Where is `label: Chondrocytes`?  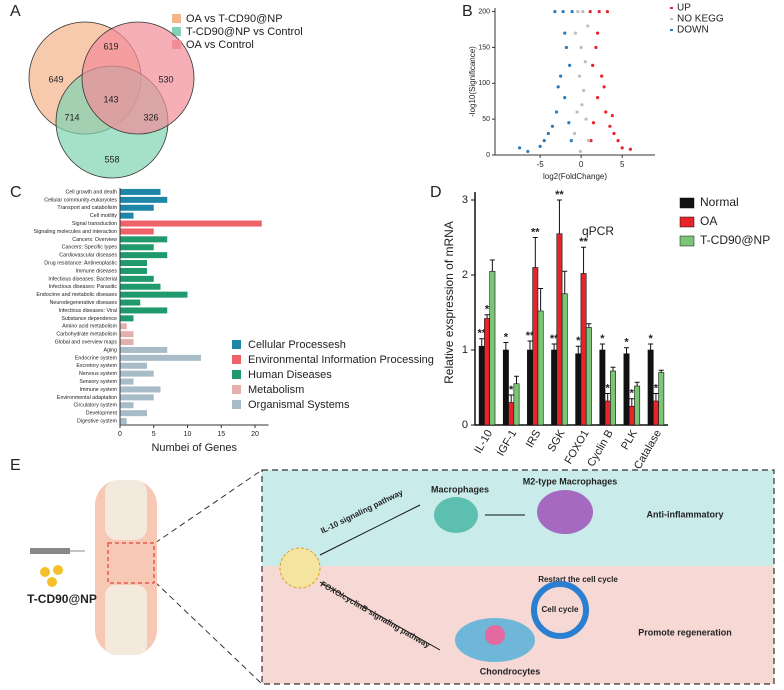
label: Chondrocytes is located at coordinates (510, 671).